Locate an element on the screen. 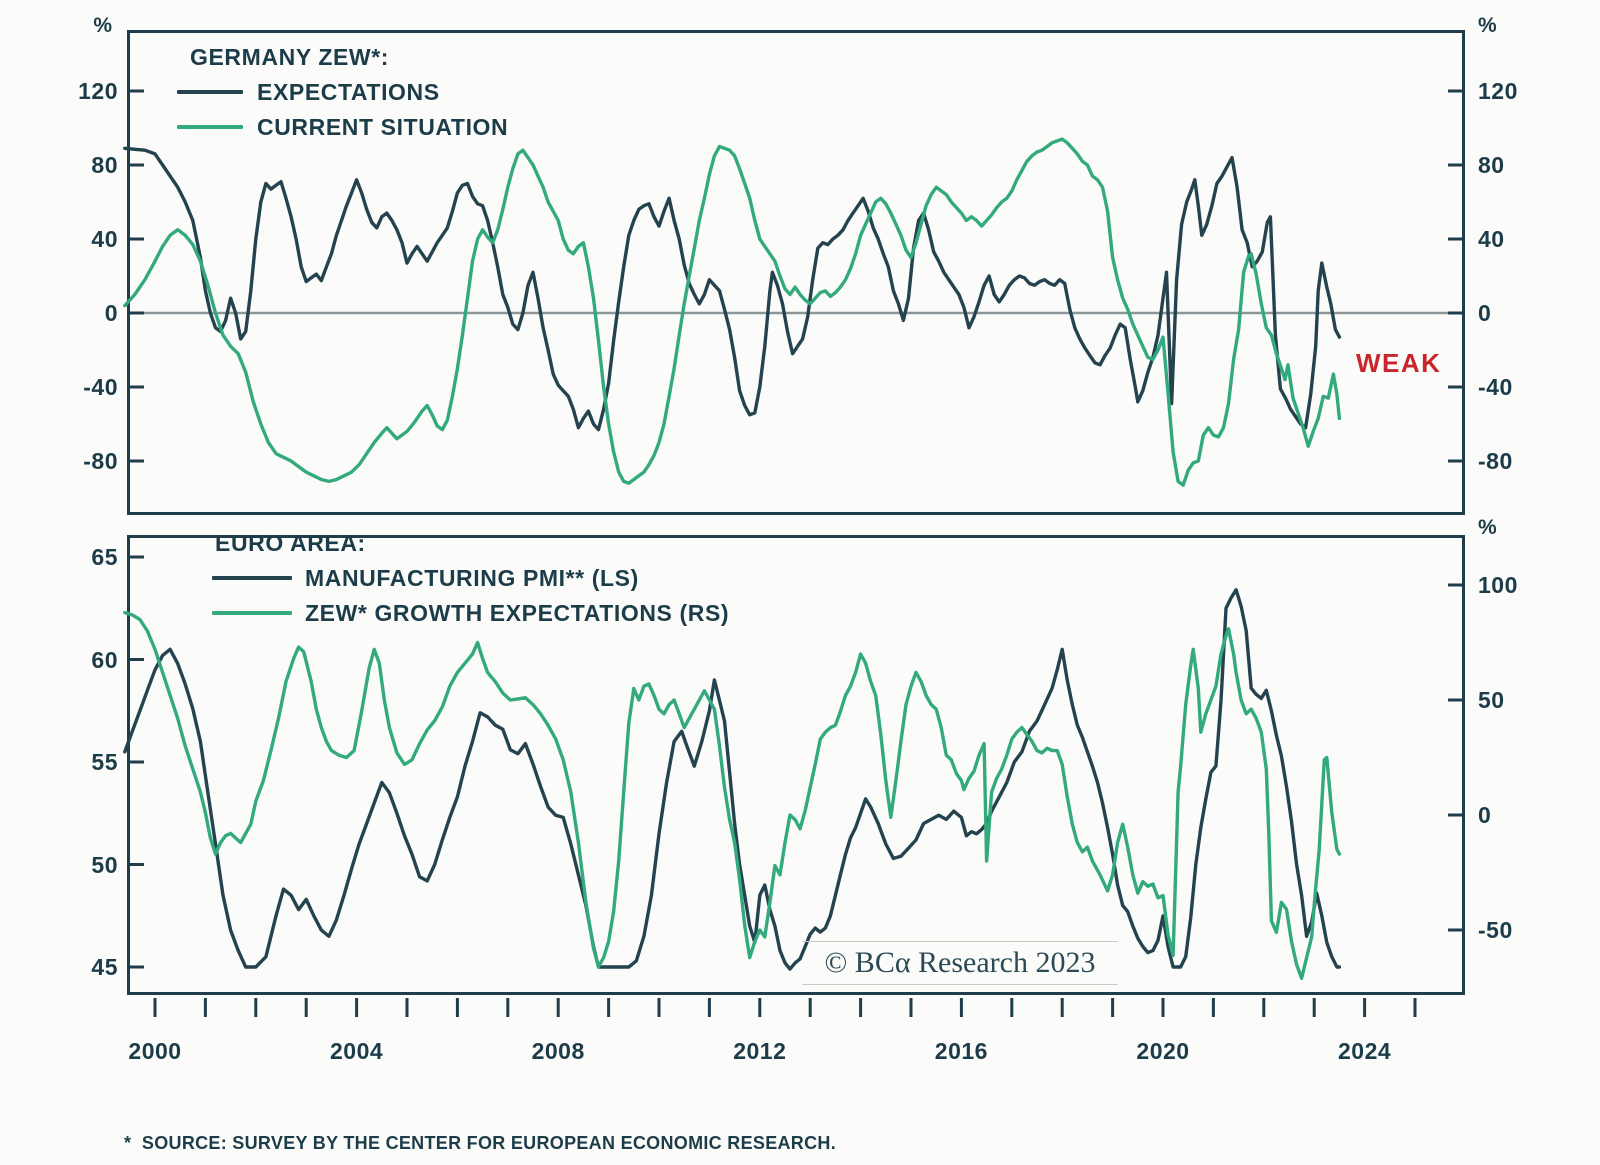 This screenshot has height=1165, width=1600. legend-label-current-situation: CURRENT SITUATION is located at coordinates (383, 126).